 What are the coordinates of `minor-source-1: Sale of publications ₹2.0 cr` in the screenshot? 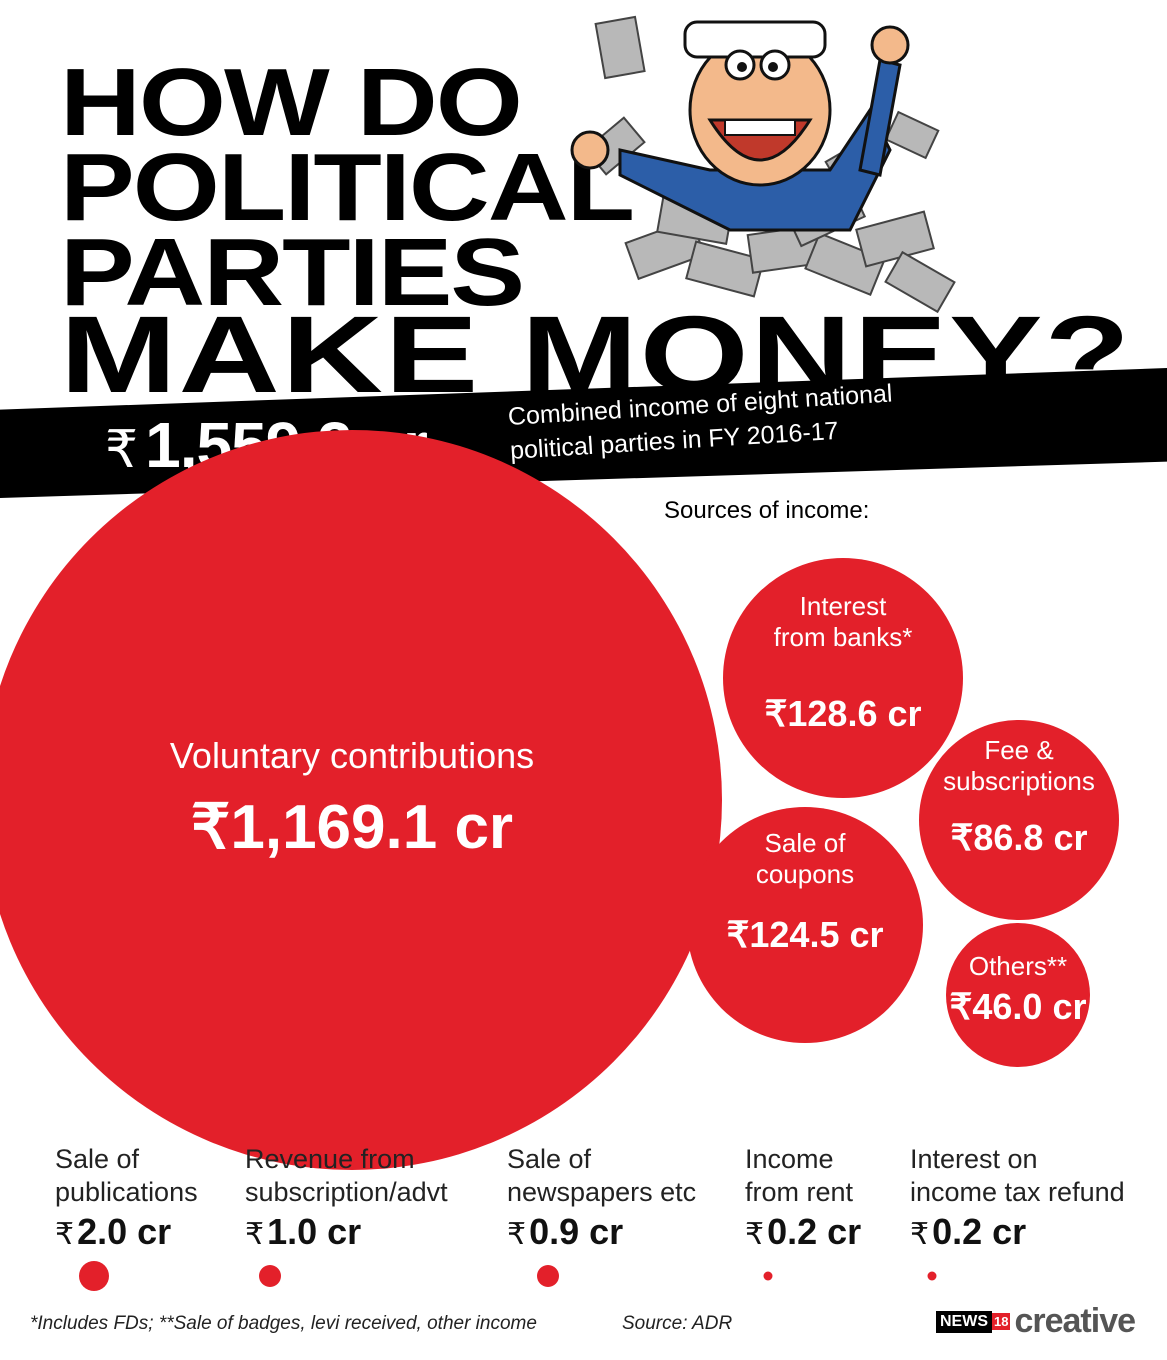 It's located at (126, 1197).